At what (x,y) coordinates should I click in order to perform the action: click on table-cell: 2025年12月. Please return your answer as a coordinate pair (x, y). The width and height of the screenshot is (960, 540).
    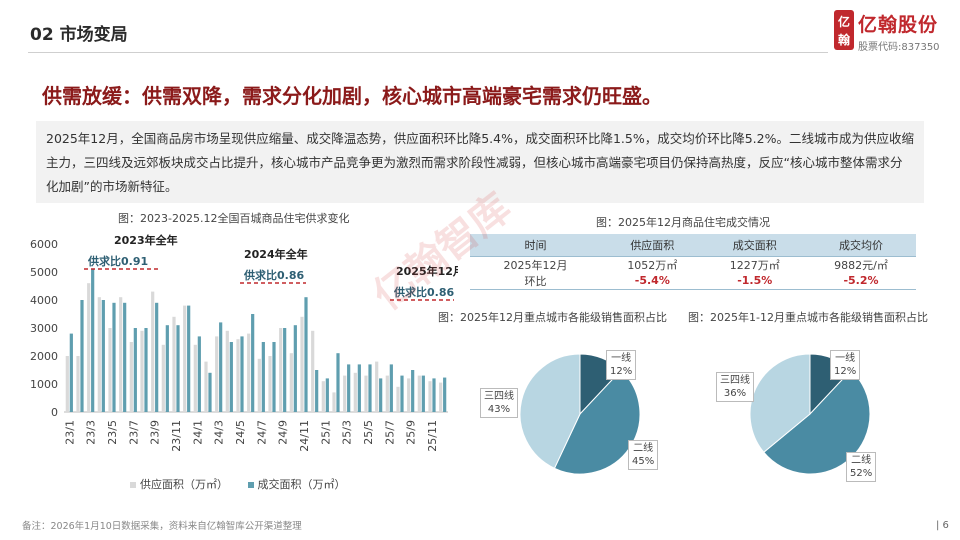
    Looking at the image, I should click on (535, 265).